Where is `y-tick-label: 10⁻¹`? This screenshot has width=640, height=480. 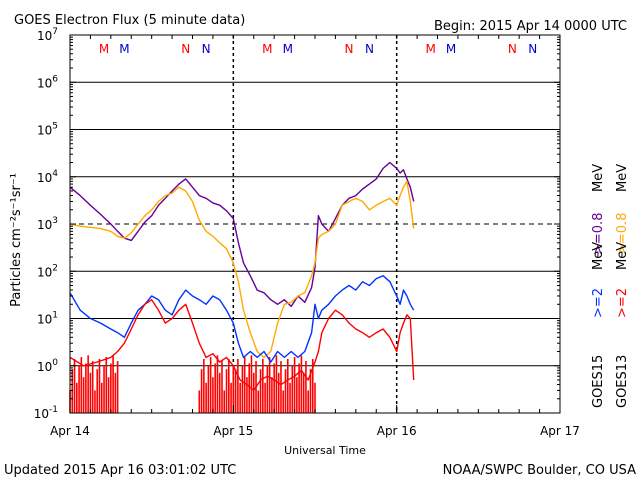
y-tick-label: 10⁻¹ is located at coordinates (46, 413).